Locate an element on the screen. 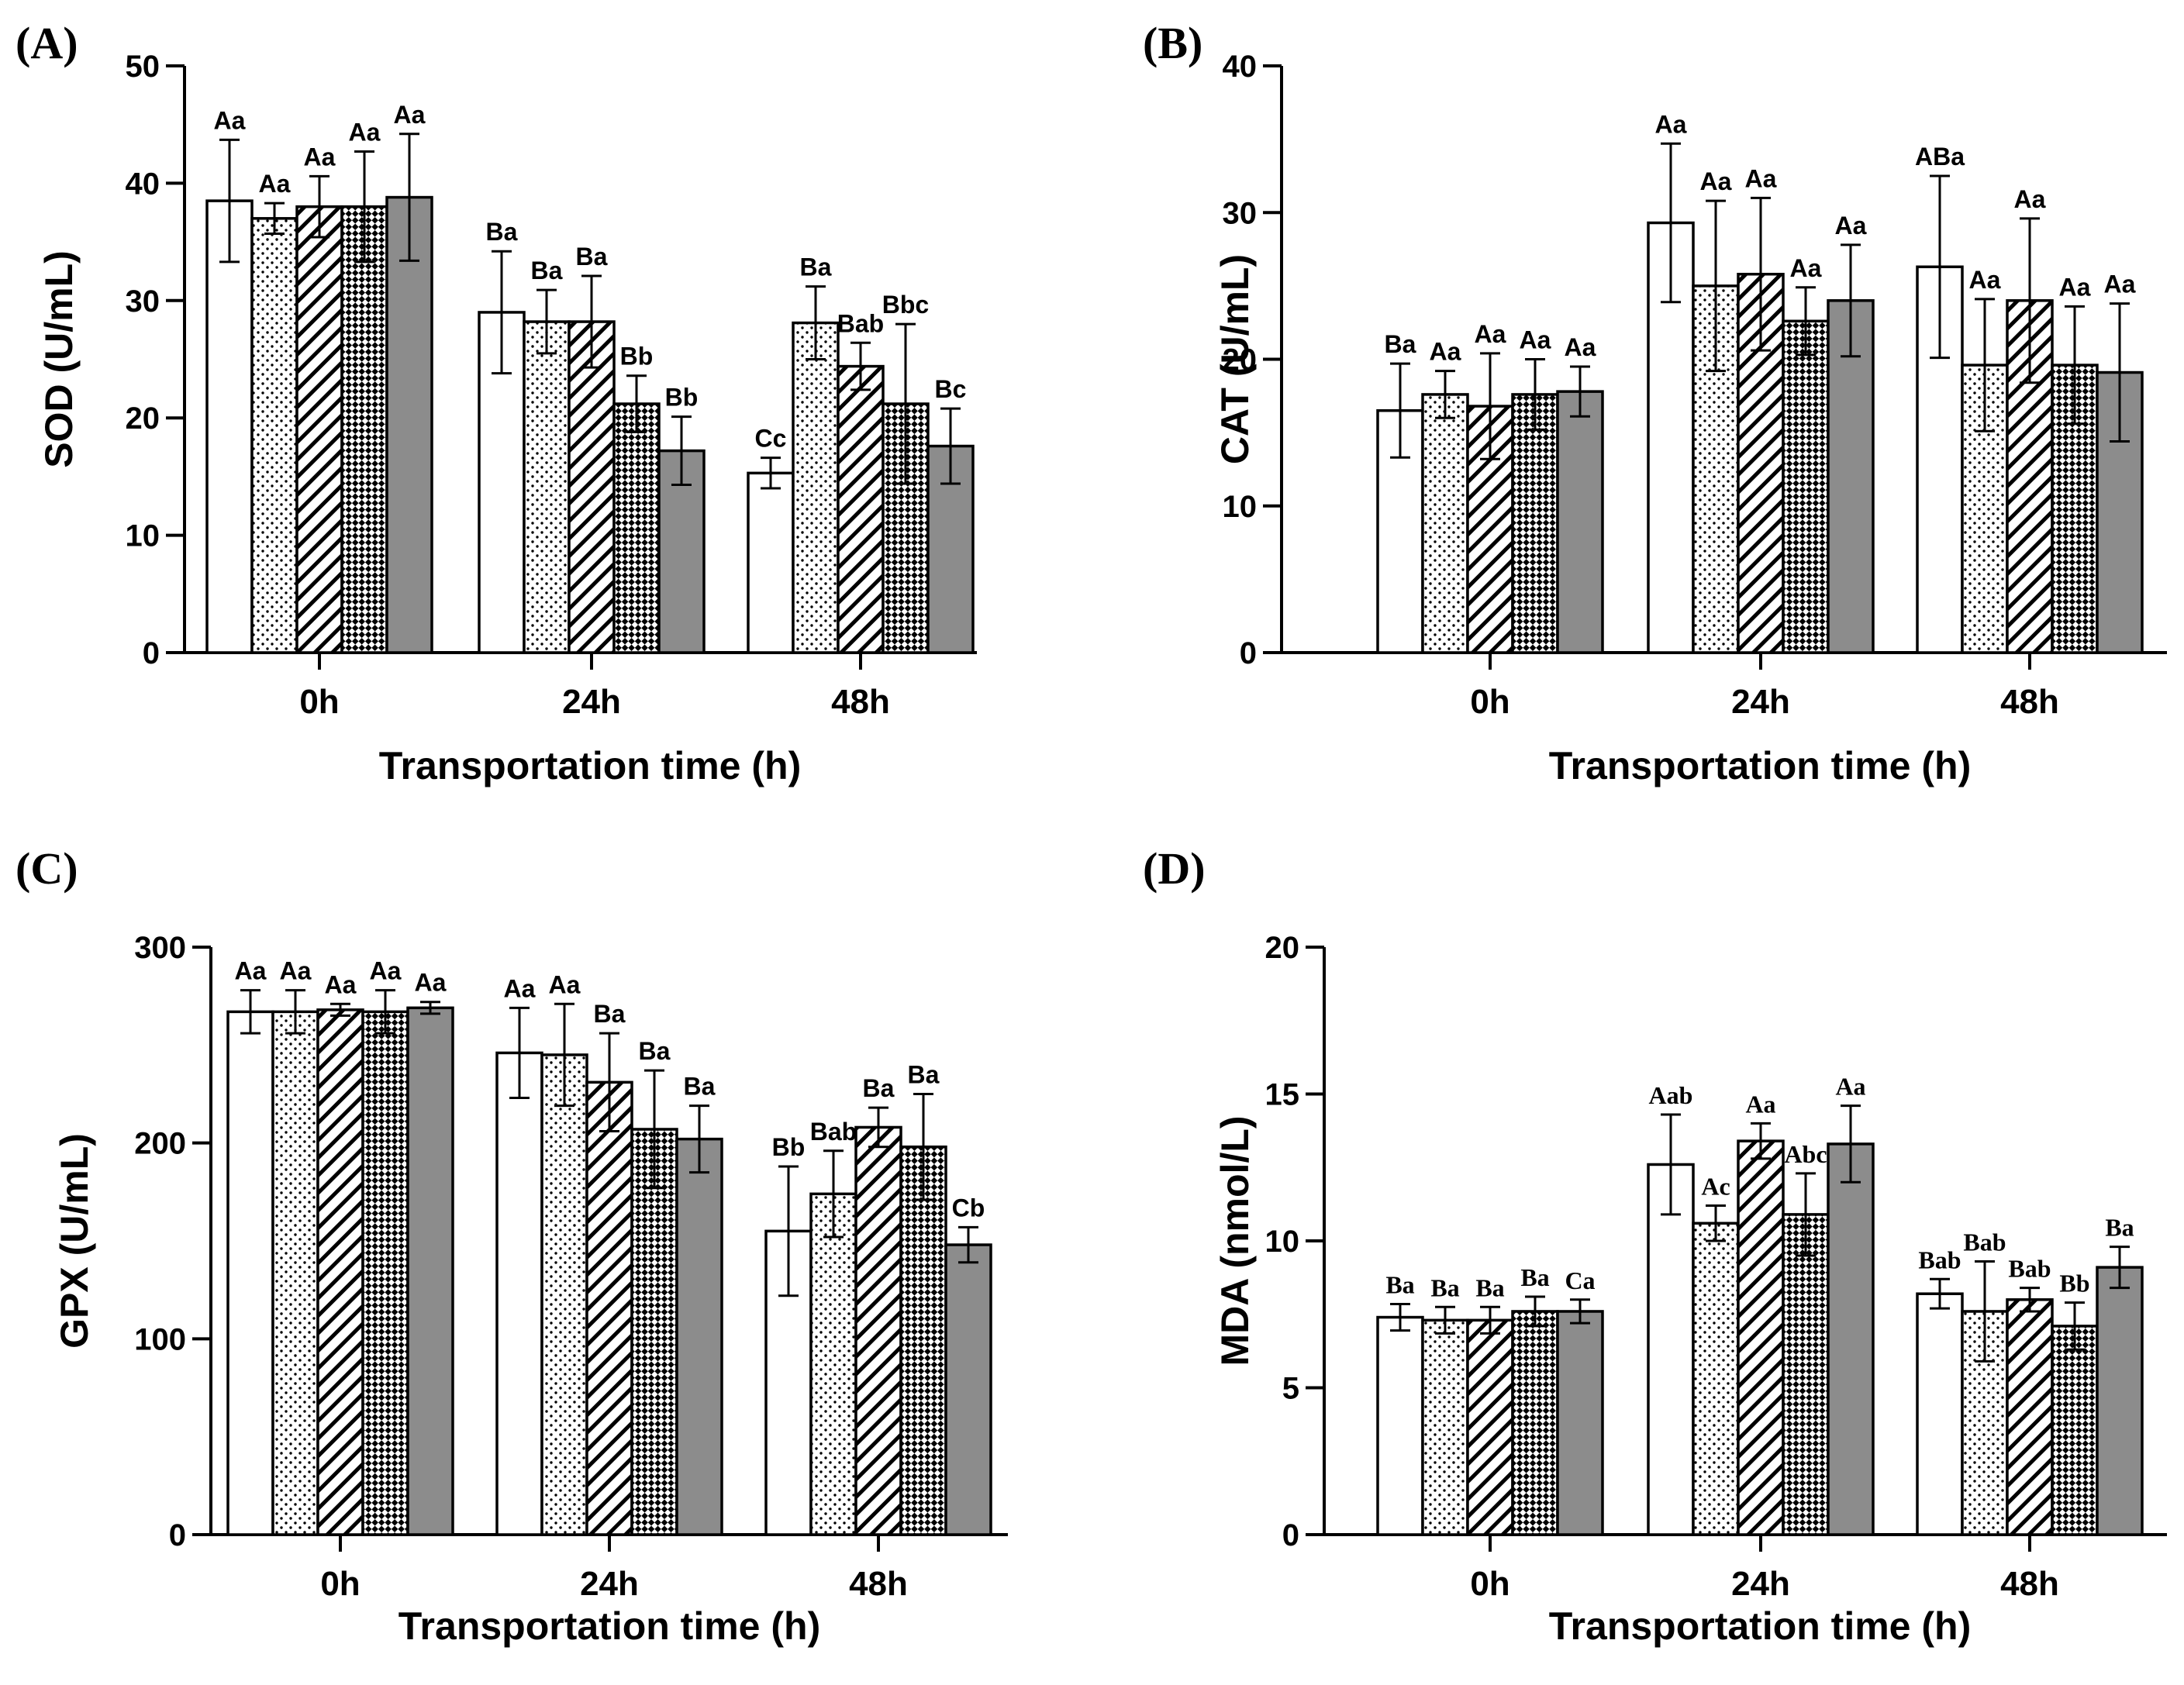  significance-label: Bc is located at coordinates (951, 389).